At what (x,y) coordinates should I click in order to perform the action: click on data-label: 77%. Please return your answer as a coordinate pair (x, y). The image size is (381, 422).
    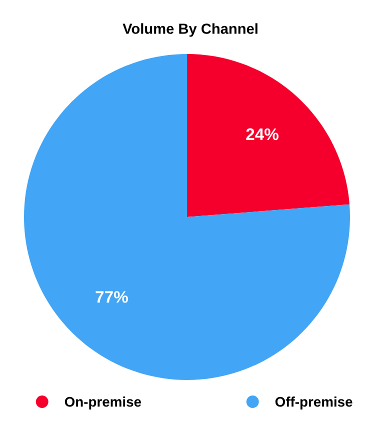
    Looking at the image, I should click on (112, 297).